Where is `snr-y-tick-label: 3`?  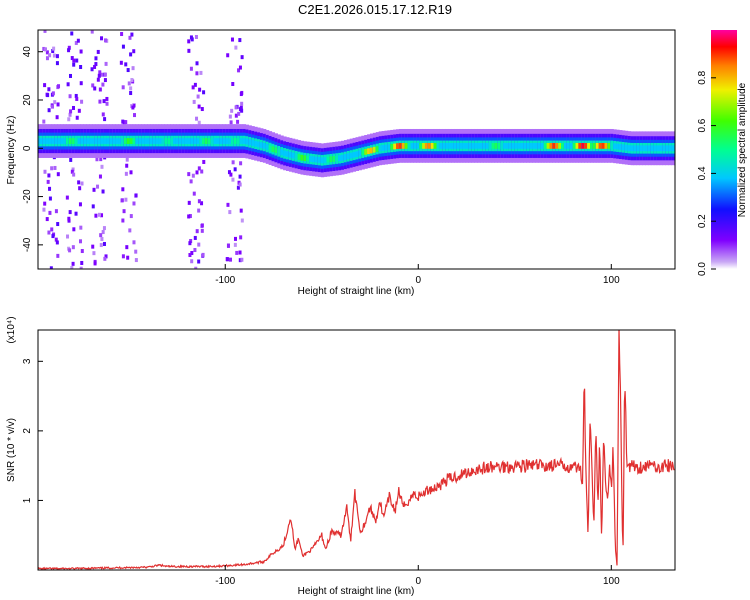 snr-y-tick-label: 3 is located at coordinates (27, 361).